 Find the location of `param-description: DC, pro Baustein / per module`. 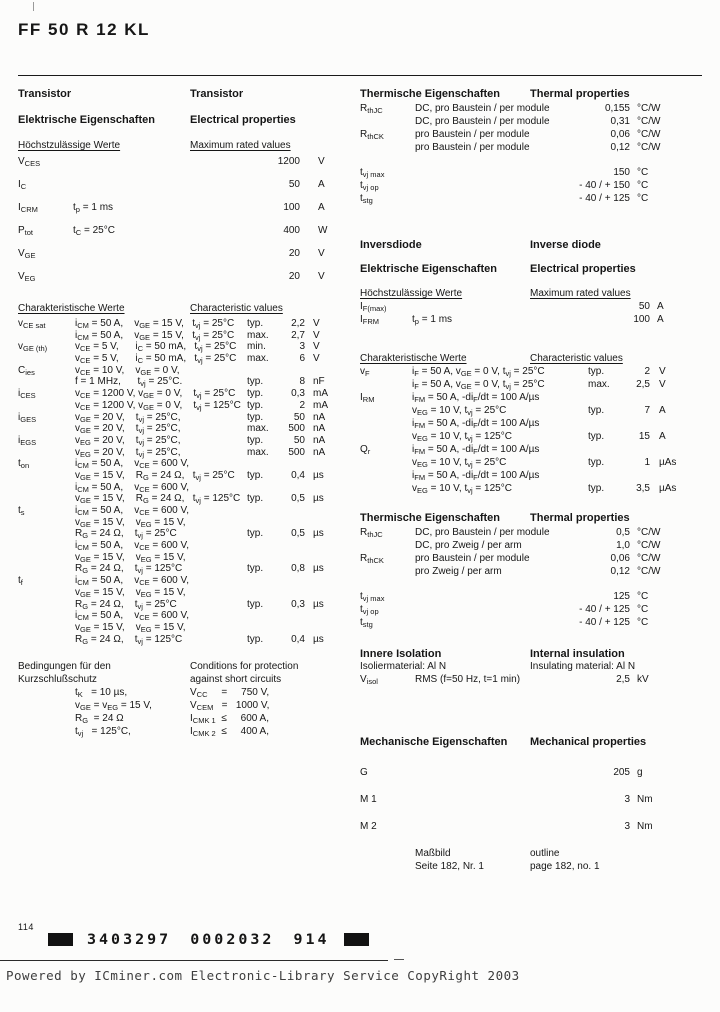

param-description: DC, pro Baustein / per module is located at coordinates (482, 121).